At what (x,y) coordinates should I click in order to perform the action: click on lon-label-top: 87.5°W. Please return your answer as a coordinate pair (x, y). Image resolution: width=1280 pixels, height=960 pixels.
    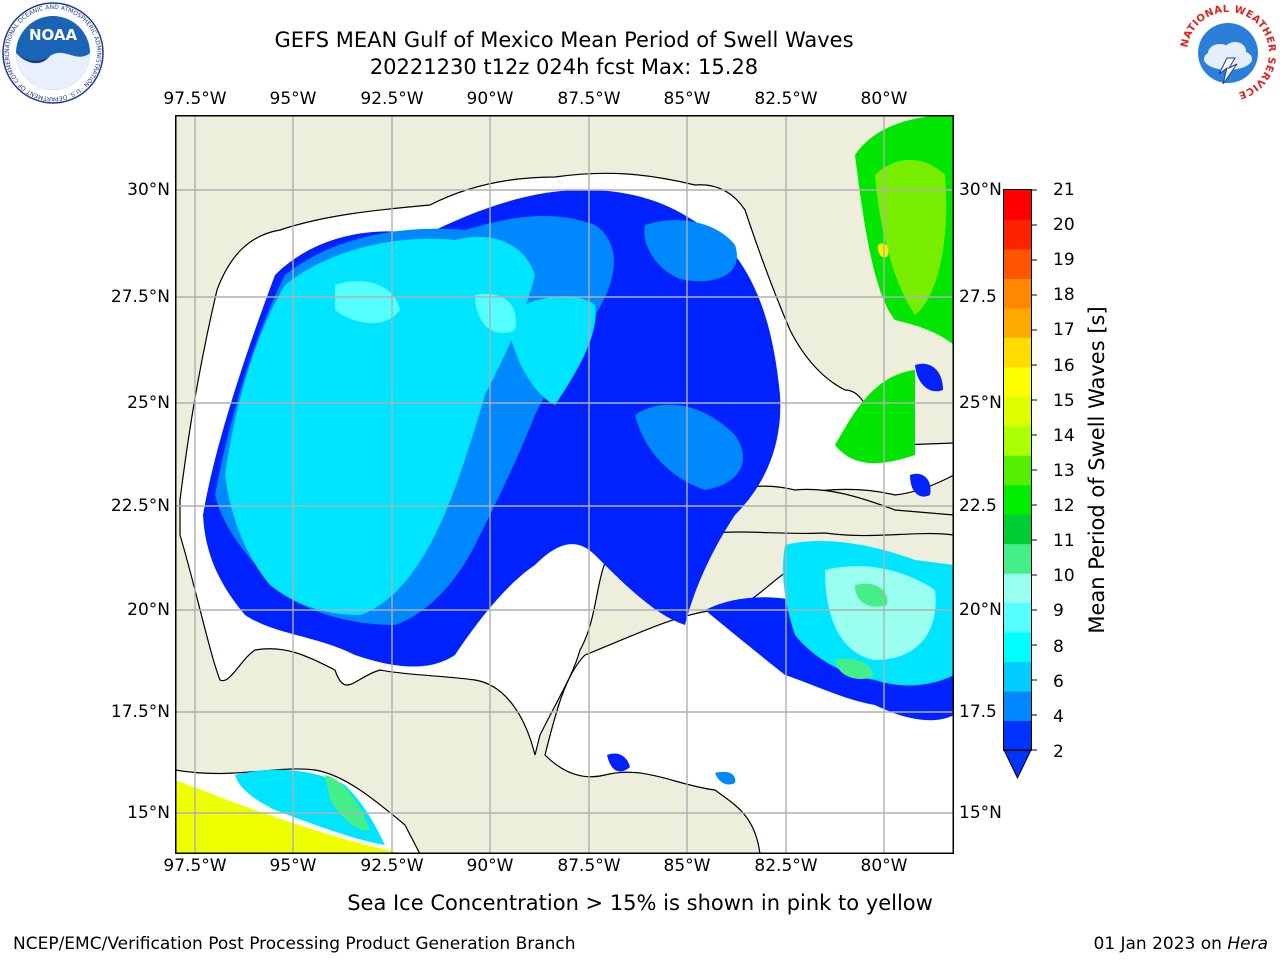
    Looking at the image, I should click on (589, 99).